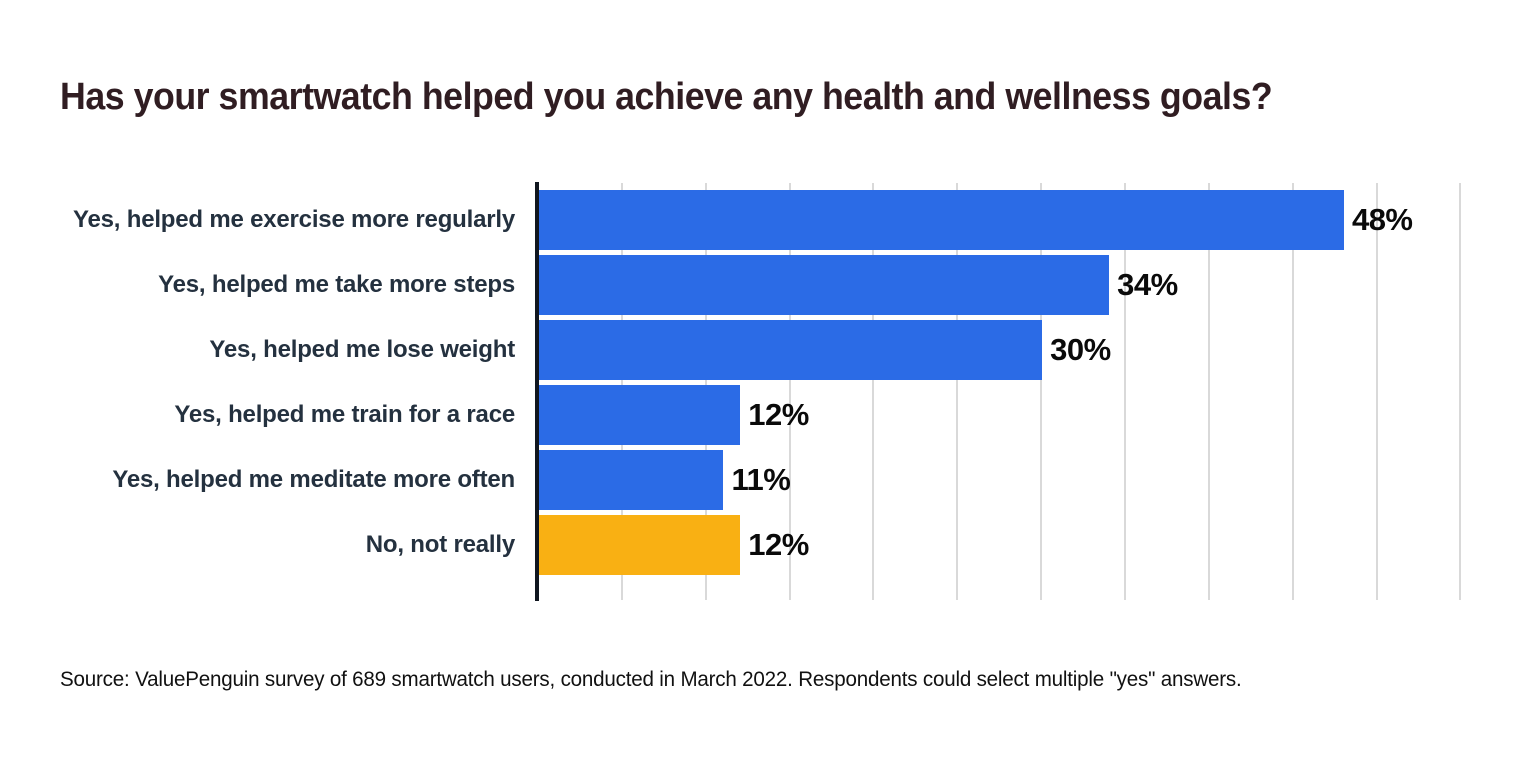 This screenshot has height=760, width=1520. I want to click on value-label: 11%, so click(761, 479).